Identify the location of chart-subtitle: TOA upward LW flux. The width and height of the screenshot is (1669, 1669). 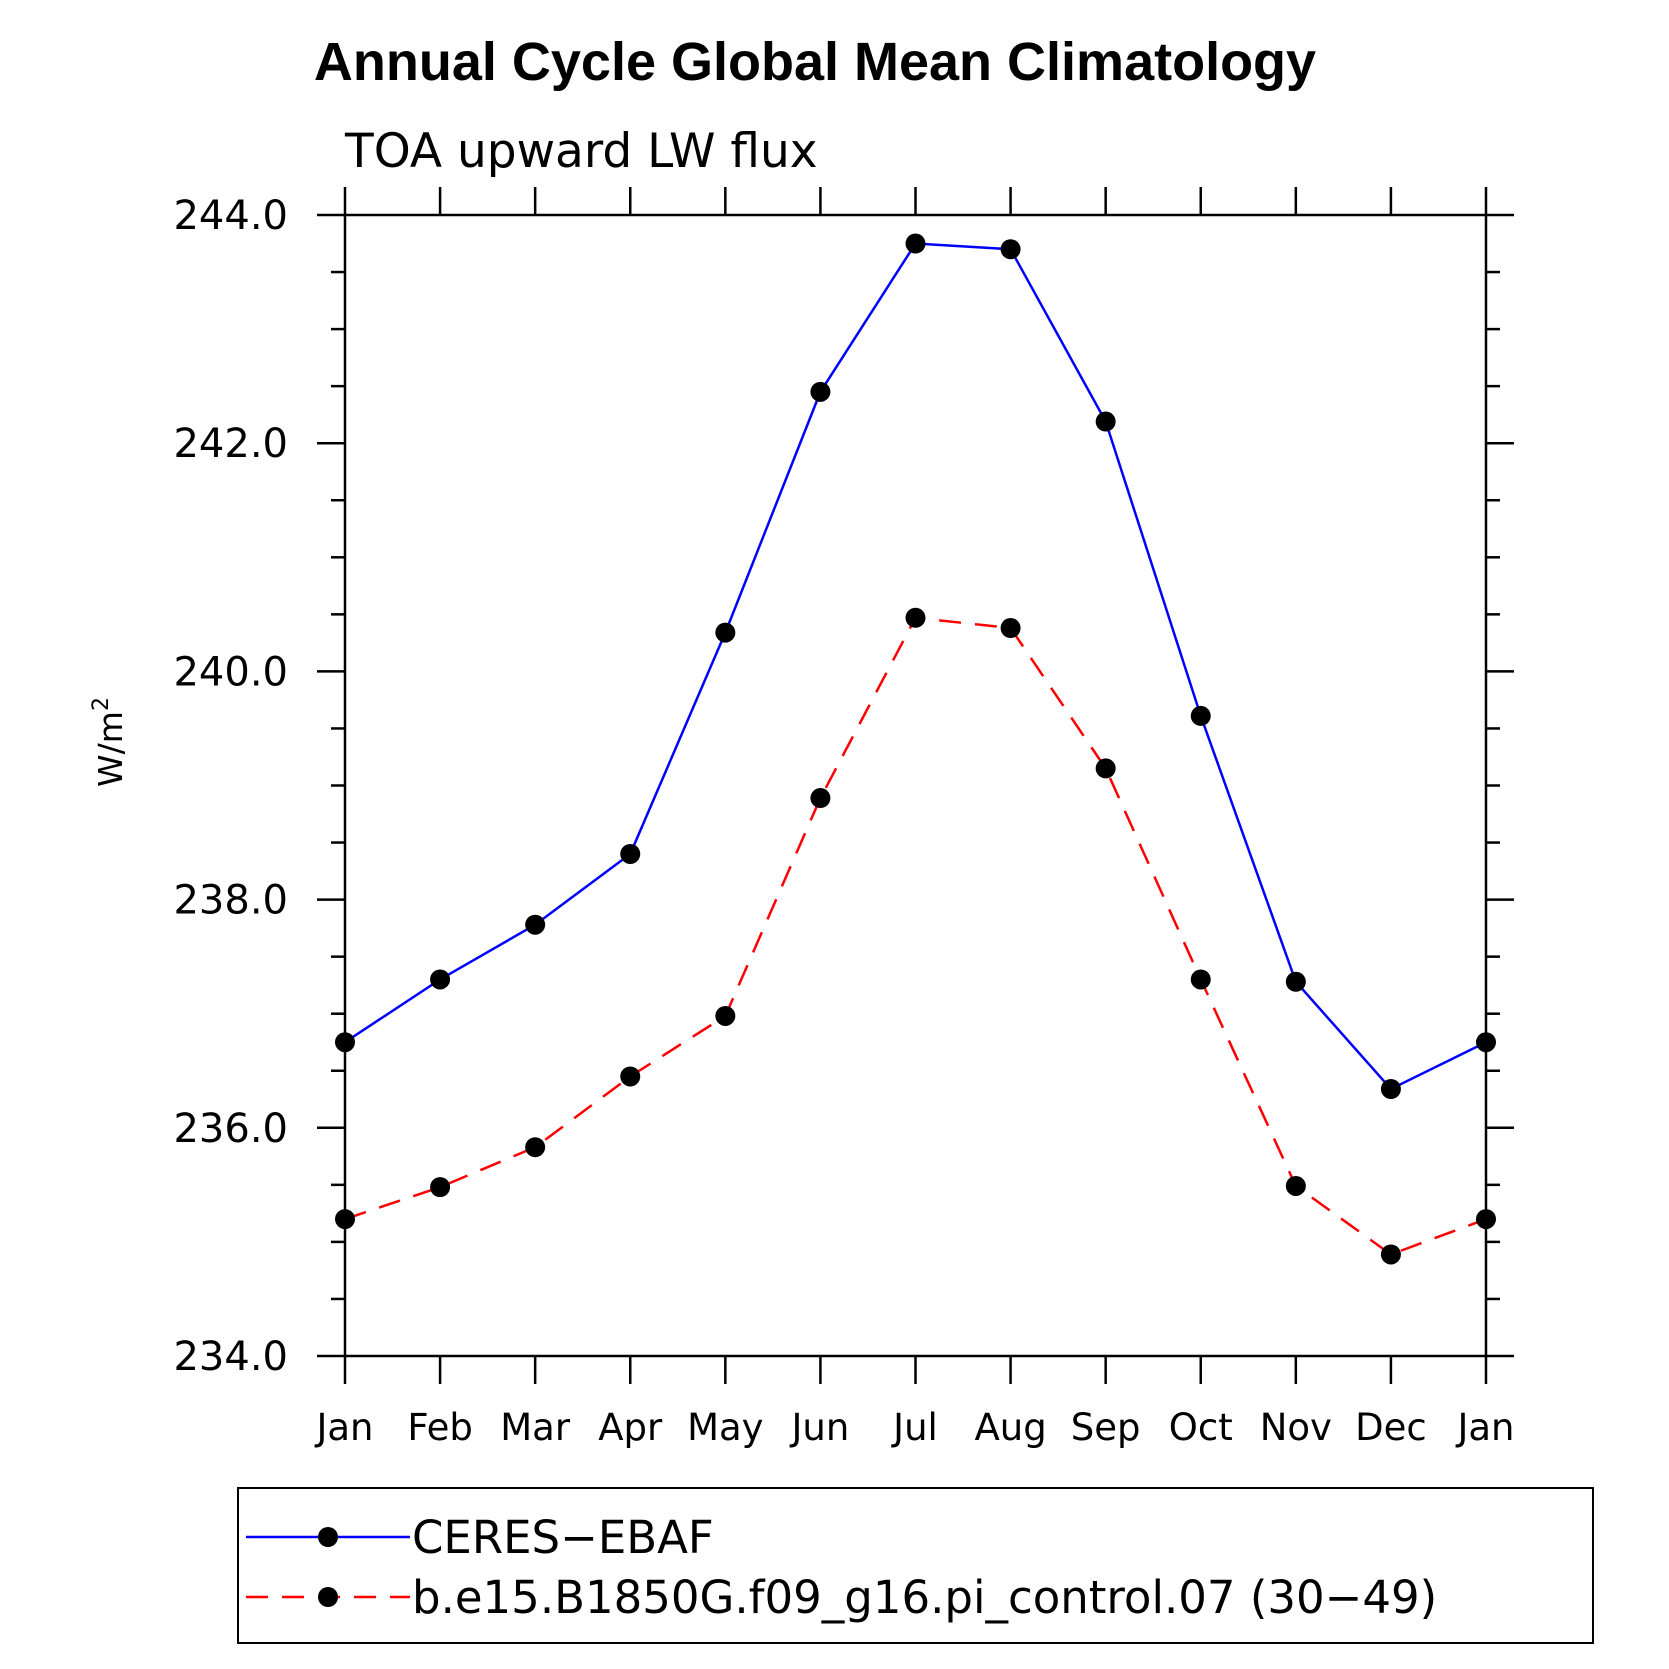
(581, 151).